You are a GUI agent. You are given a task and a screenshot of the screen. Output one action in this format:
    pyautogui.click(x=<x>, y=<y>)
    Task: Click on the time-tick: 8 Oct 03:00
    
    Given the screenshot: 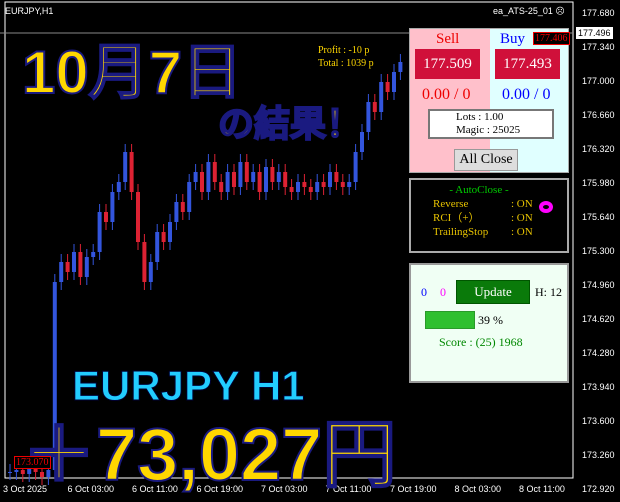 What is the action you would take?
    pyautogui.click(x=478, y=489)
    